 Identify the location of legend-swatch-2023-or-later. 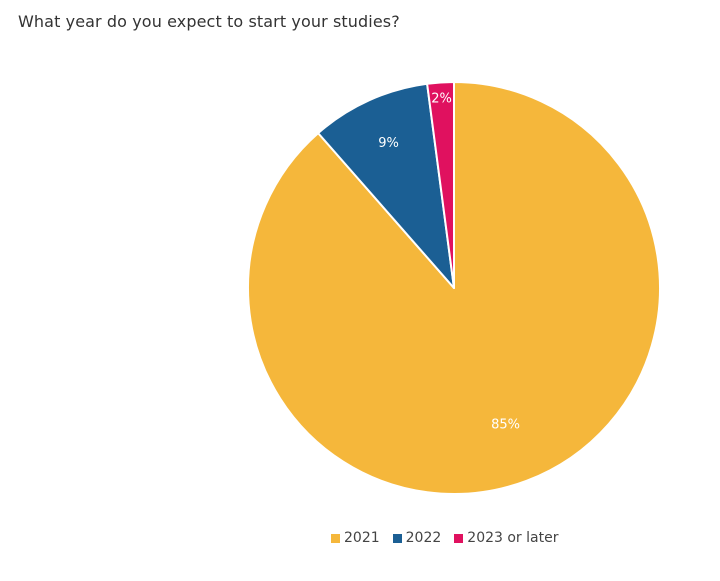
(459, 538).